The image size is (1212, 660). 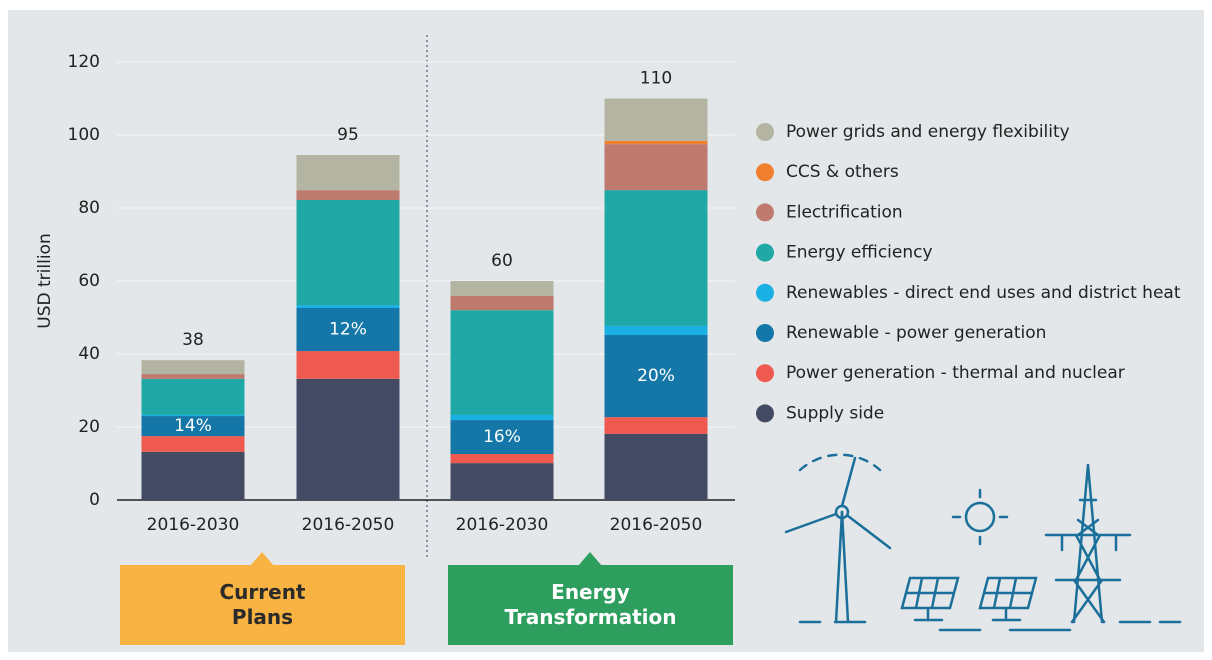 I want to click on total-label: 60, so click(x=502, y=261).